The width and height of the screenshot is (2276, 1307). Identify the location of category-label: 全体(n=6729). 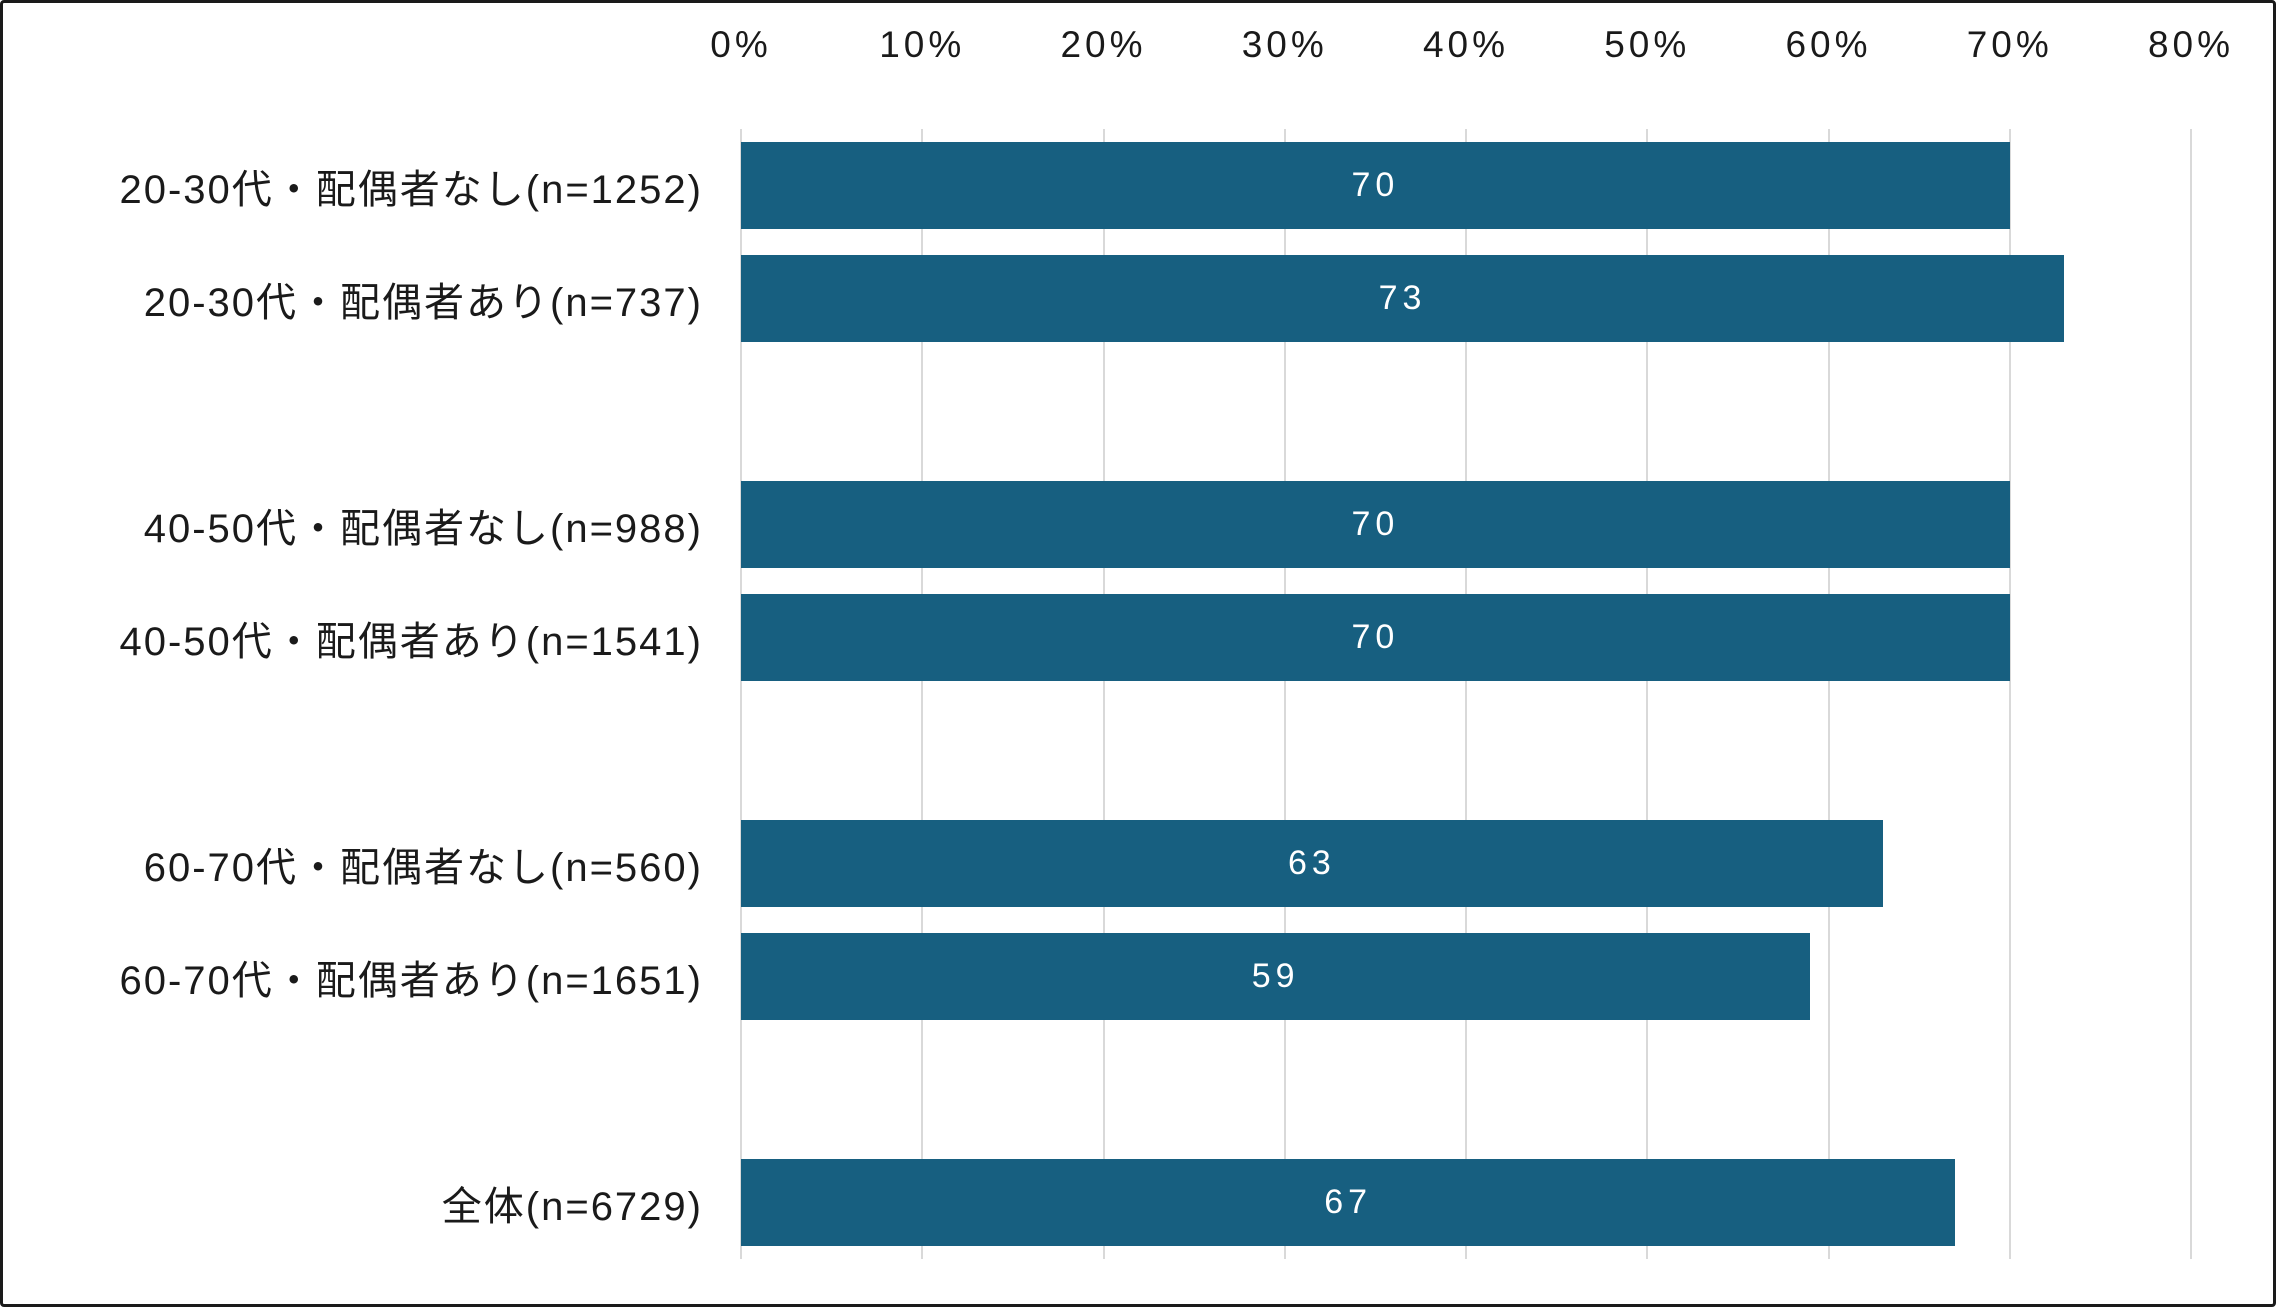
(572, 1206).